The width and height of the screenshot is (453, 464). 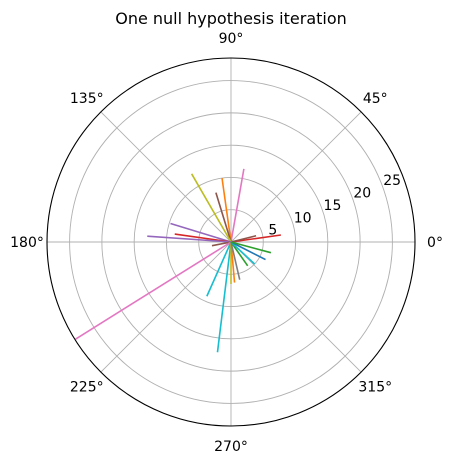 What do you see at coordinates (272, 231) in the screenshot?
I see `radial-tick-label: 5` at bounding box center [272, 231].